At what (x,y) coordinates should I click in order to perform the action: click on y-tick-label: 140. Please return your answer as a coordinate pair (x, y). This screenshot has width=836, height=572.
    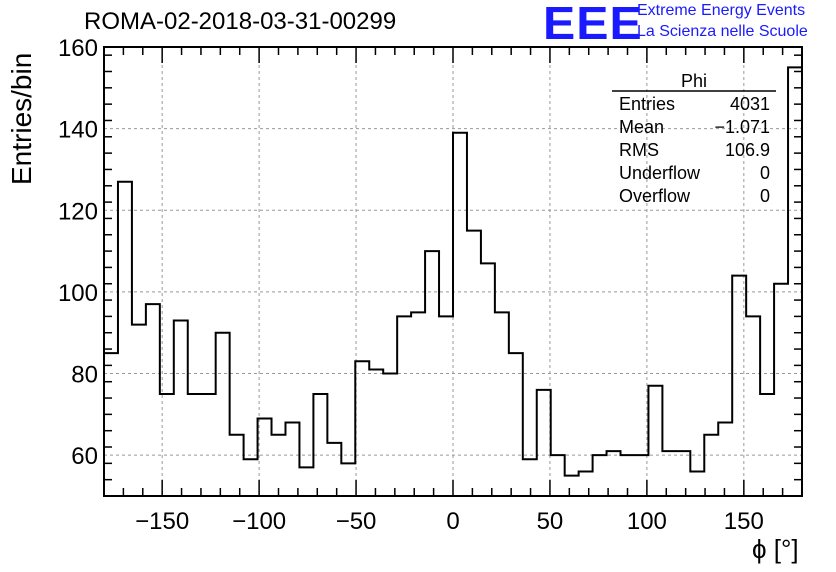
    Looking at the image, I should click on (78, 130).